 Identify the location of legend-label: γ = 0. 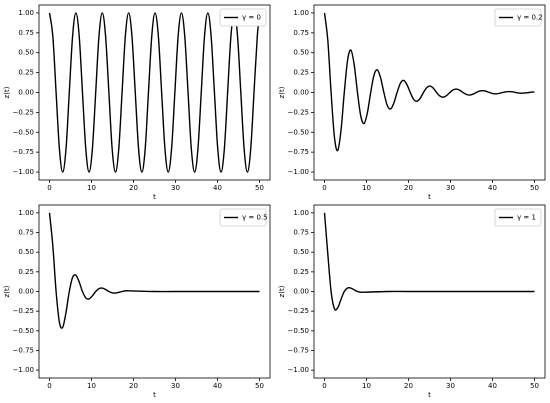
(251, 18).